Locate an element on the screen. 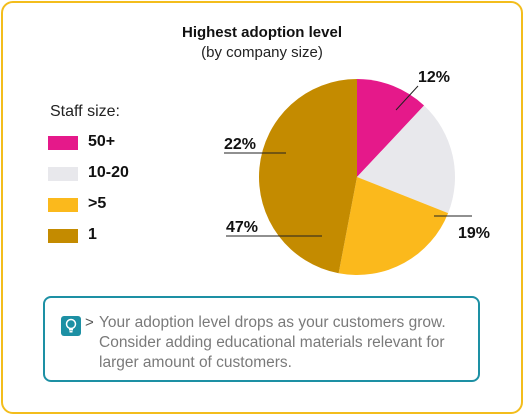 The height and width of the screenshot is (415, 524). label-leader-50-plus is located at coordinates (407, 98).